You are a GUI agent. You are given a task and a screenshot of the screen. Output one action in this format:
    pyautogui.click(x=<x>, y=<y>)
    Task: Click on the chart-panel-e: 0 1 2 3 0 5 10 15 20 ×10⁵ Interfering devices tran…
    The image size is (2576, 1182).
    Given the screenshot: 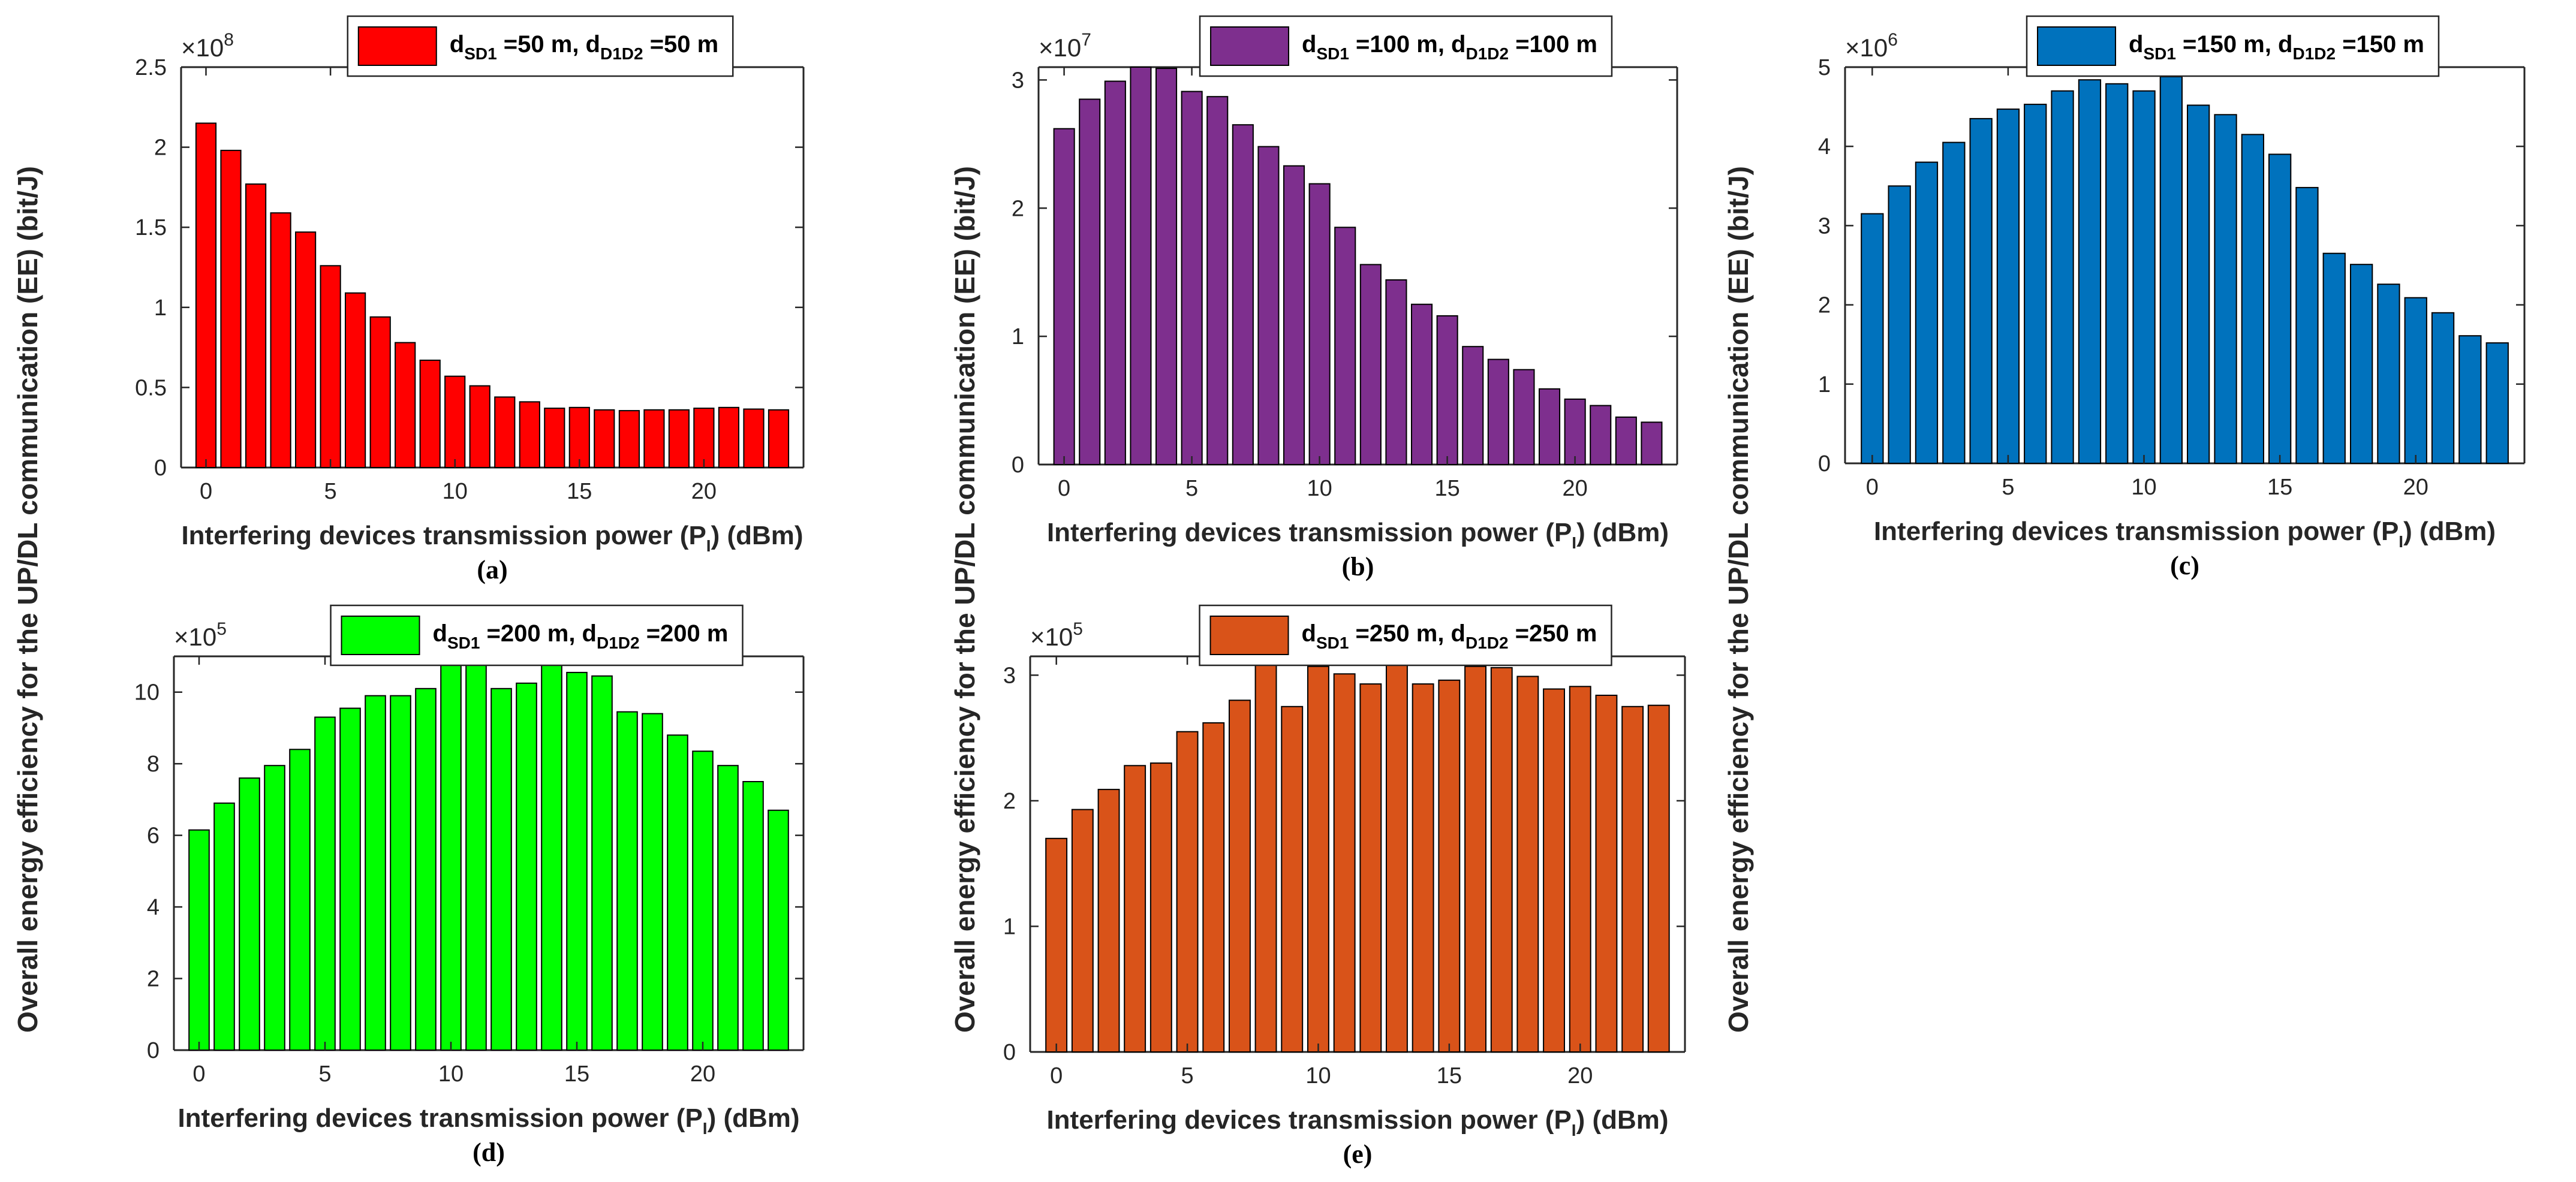 What is the action you would take?
    pyautogui.click(x=1345, y=886)
    